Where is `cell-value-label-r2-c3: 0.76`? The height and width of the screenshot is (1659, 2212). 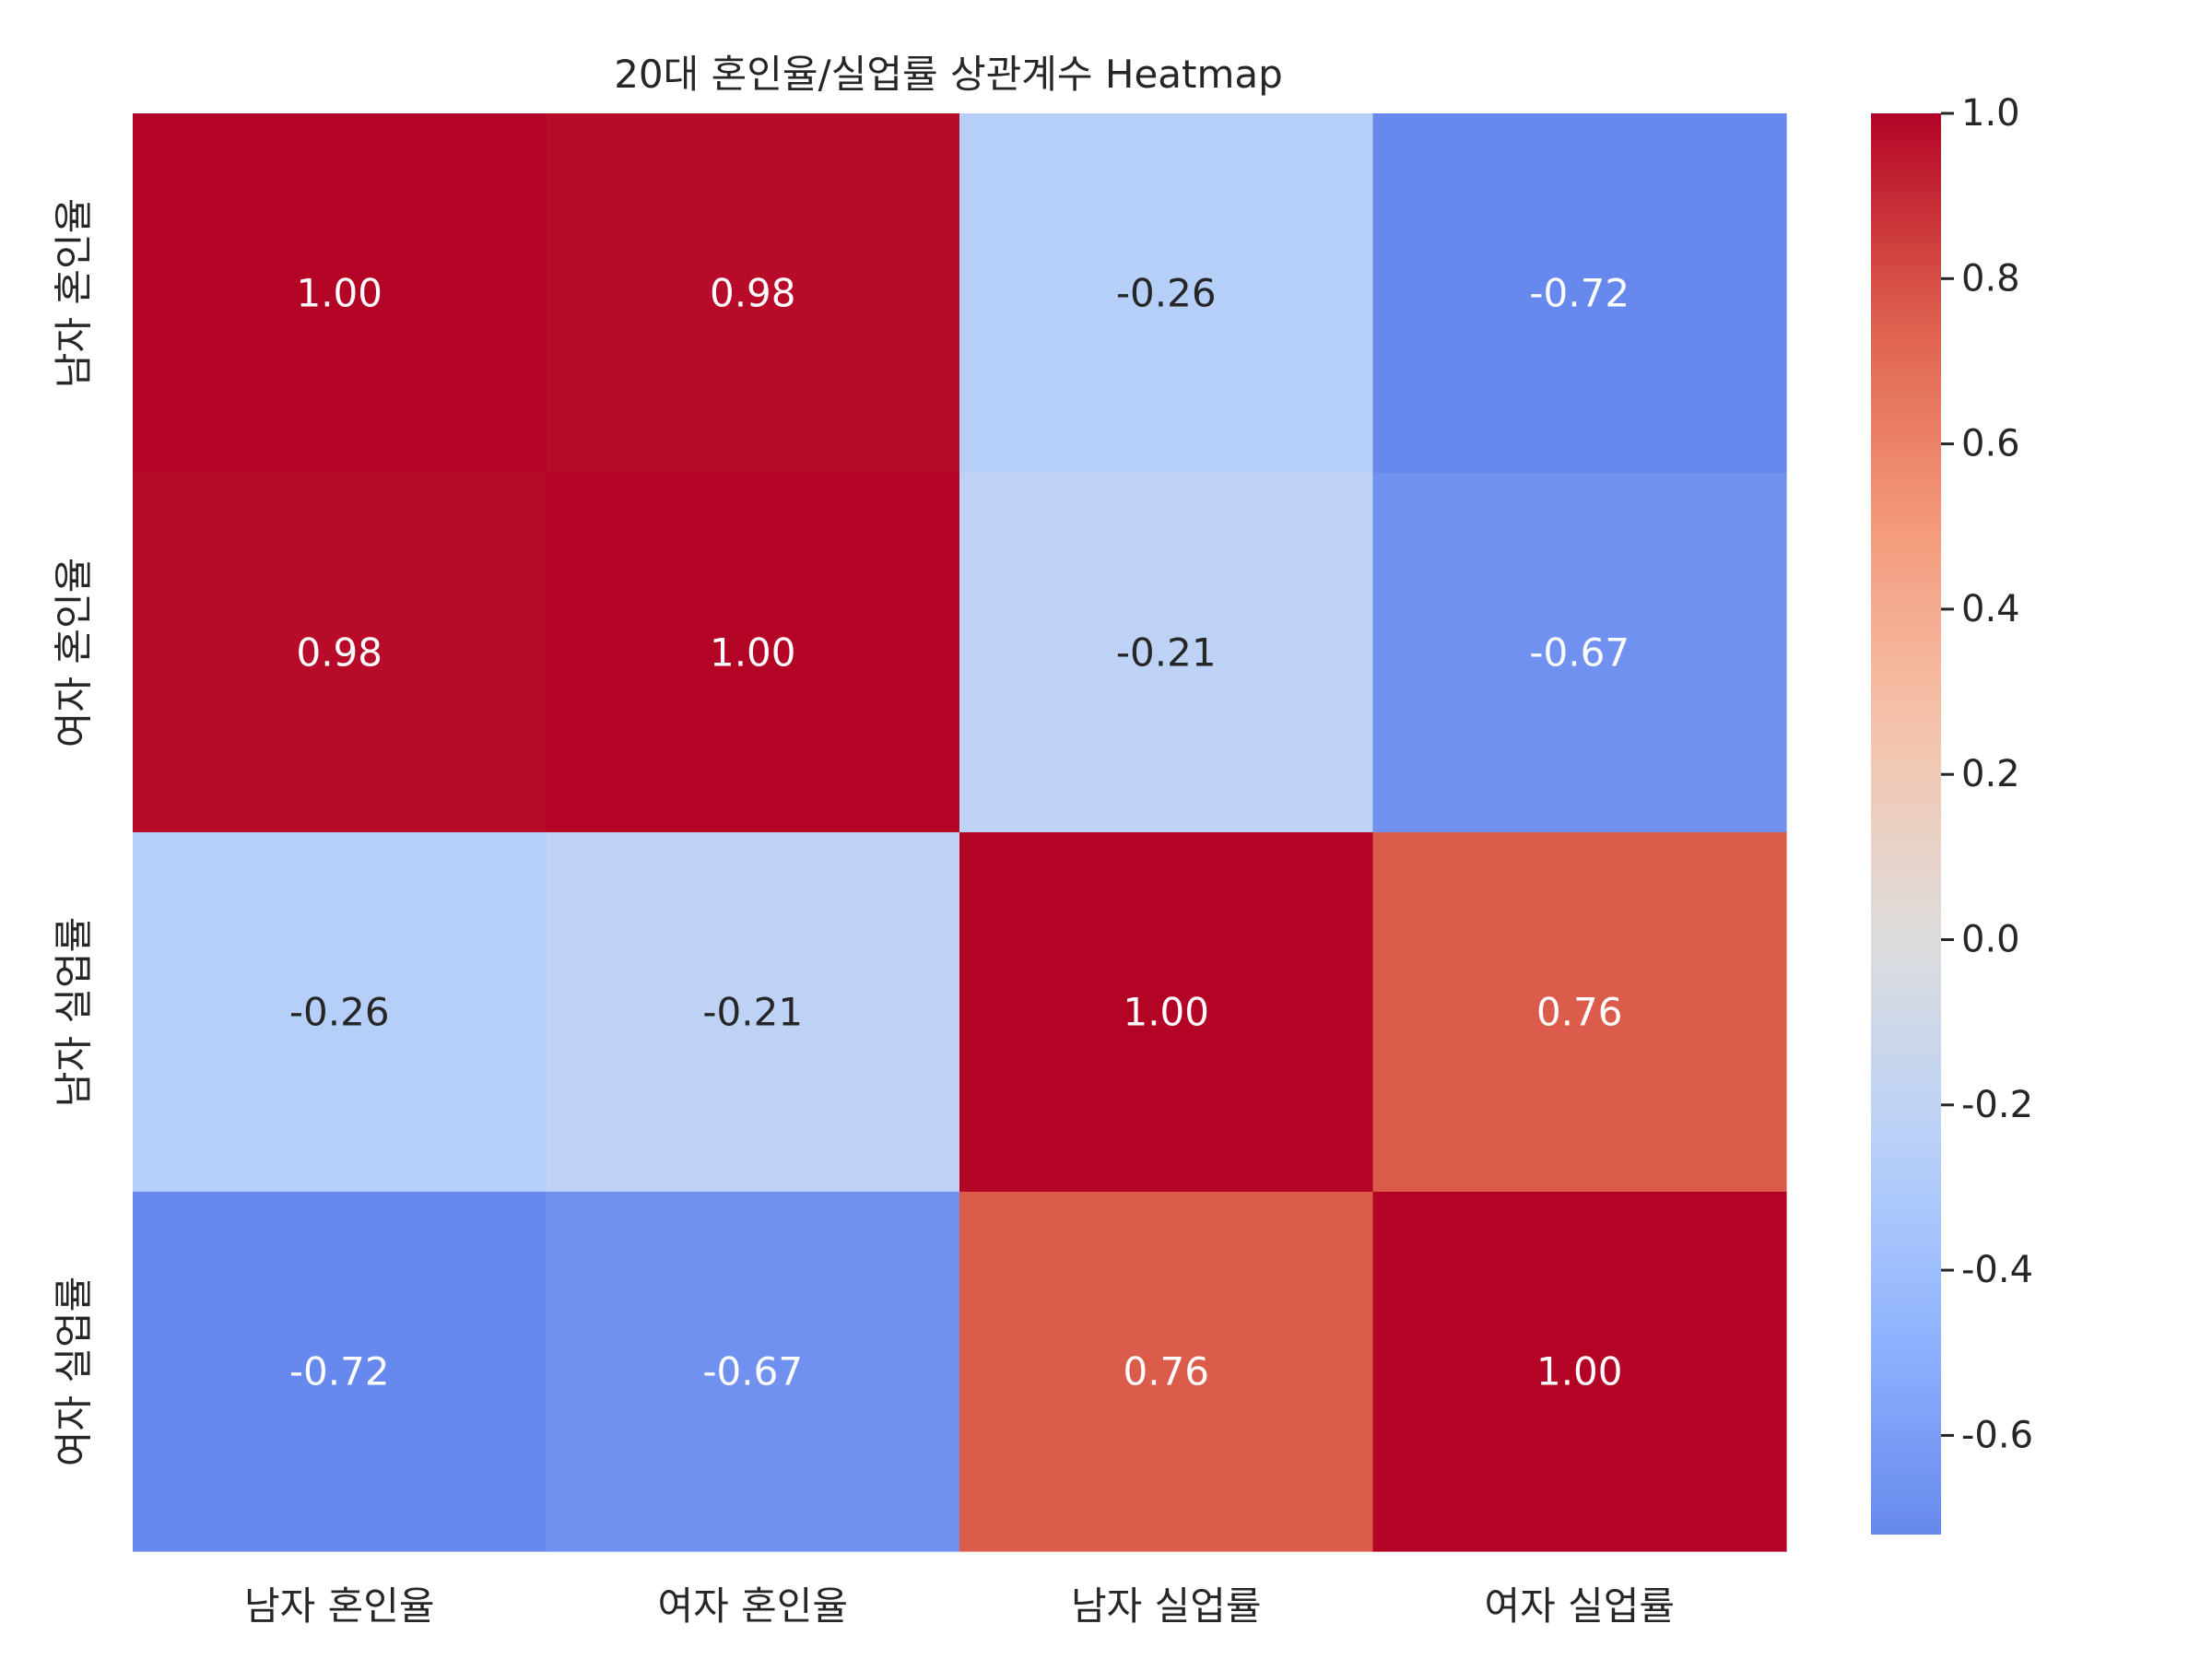 cell-value-label-r2-c3: 0.76 is located at coordinates (1579, 1012).